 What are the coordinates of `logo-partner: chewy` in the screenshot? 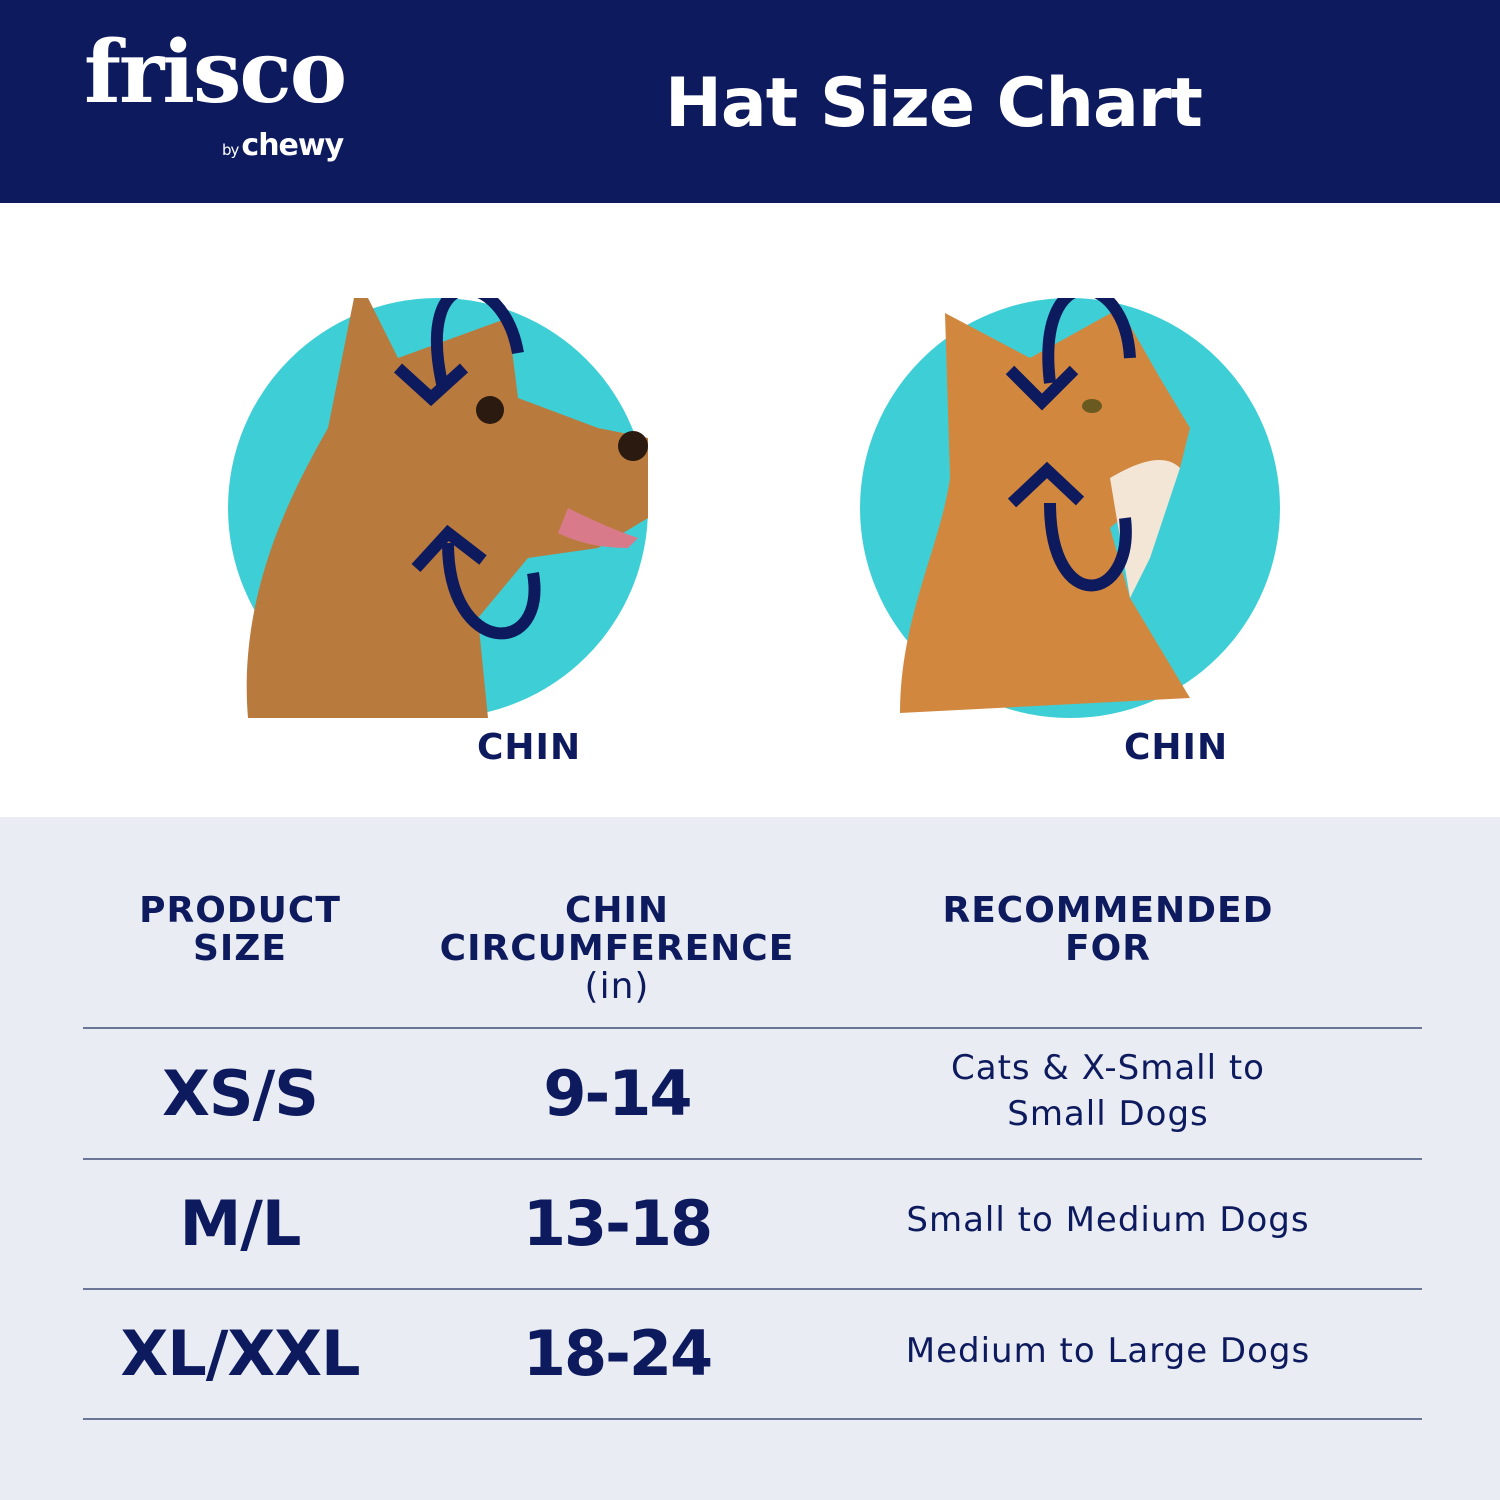 It's located at (292, 145).